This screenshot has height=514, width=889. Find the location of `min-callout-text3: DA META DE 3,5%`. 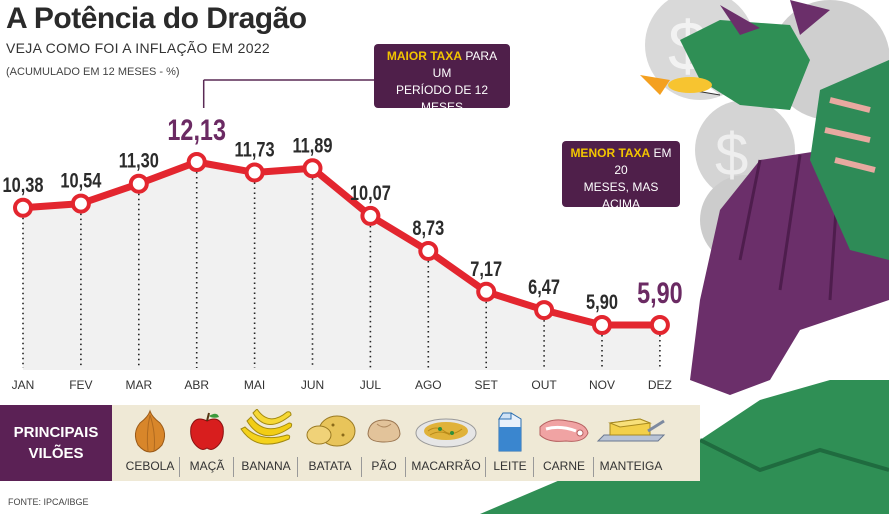

min-callout-text3: DA META DE 3,5% is located at coordinates (621, 221).